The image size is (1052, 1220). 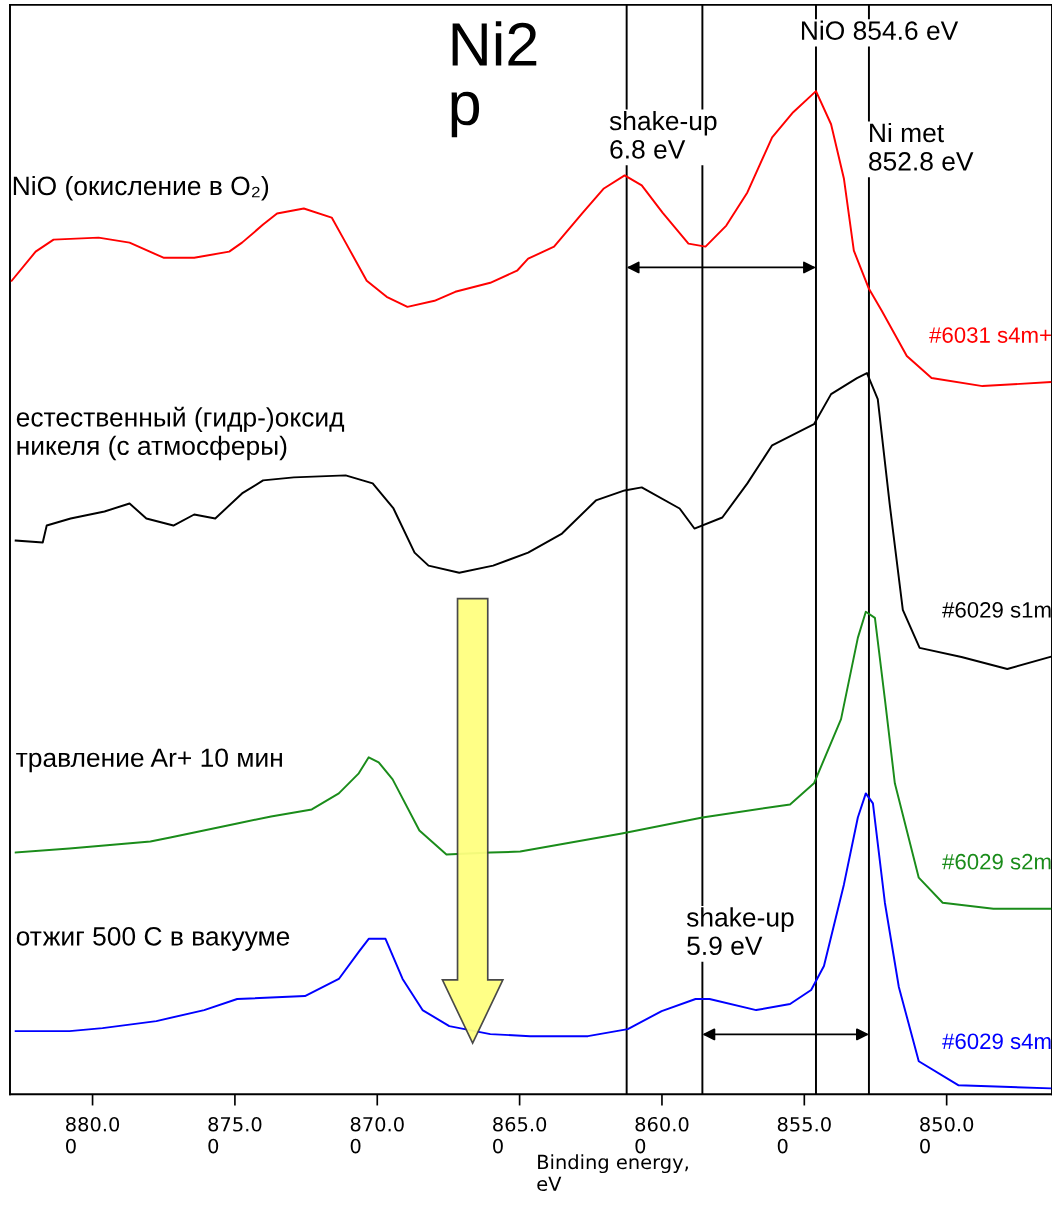 I want to click on x-tick-label: 880.00, so click(x=93, y=1135).